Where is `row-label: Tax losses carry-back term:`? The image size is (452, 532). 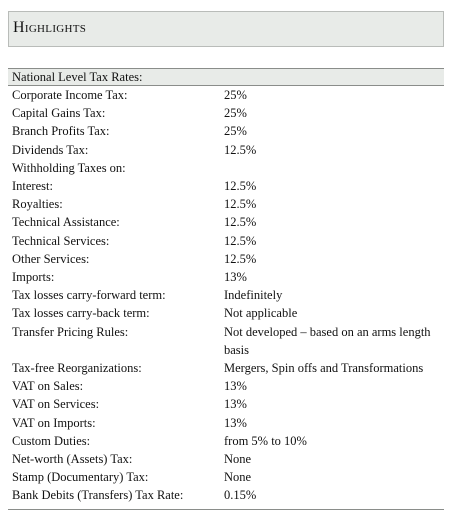
row-label: Tax losses carry-back term: is located at coordinates (81, 313).